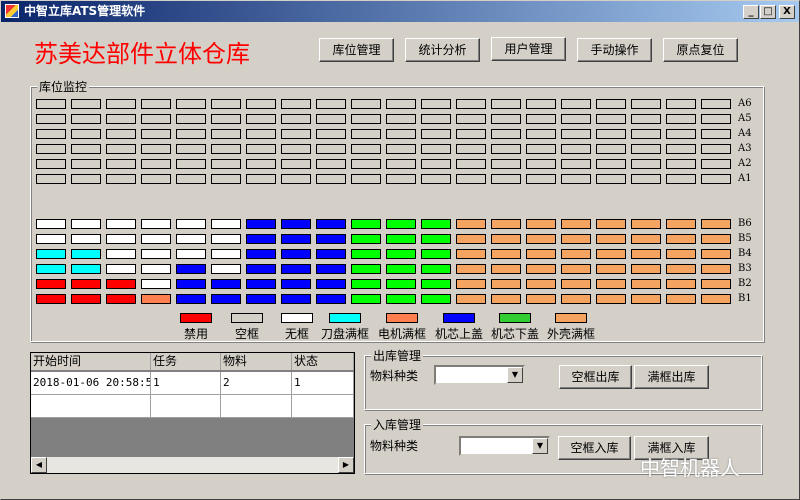  I want to click on outbound-material-select: ▼, so click(479, 375).